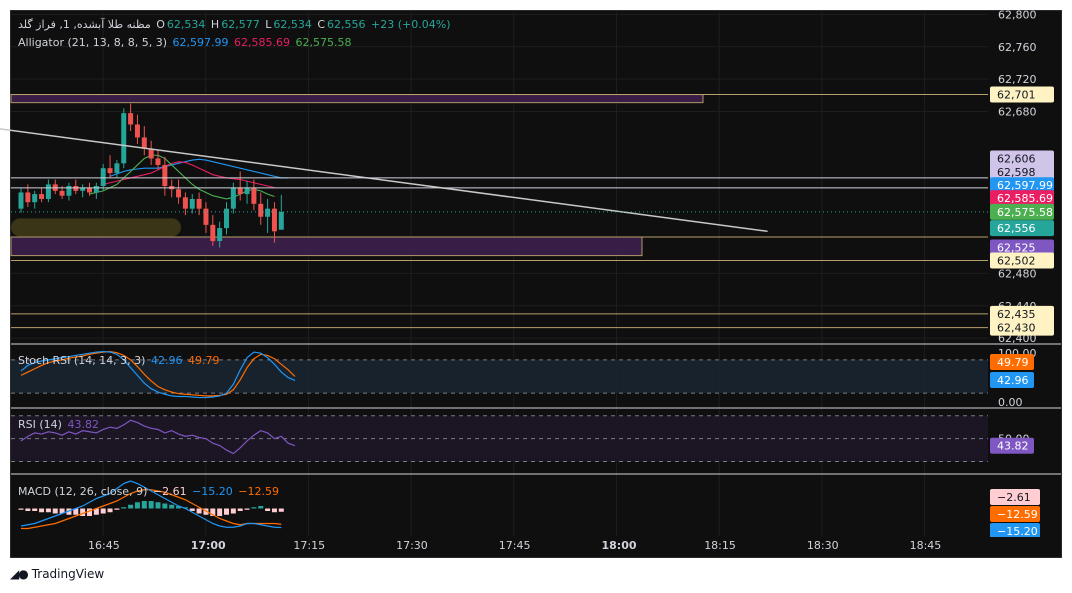 This screenshot has width=1072, height=593. I want to click on rsi-line, so click(158, 437).